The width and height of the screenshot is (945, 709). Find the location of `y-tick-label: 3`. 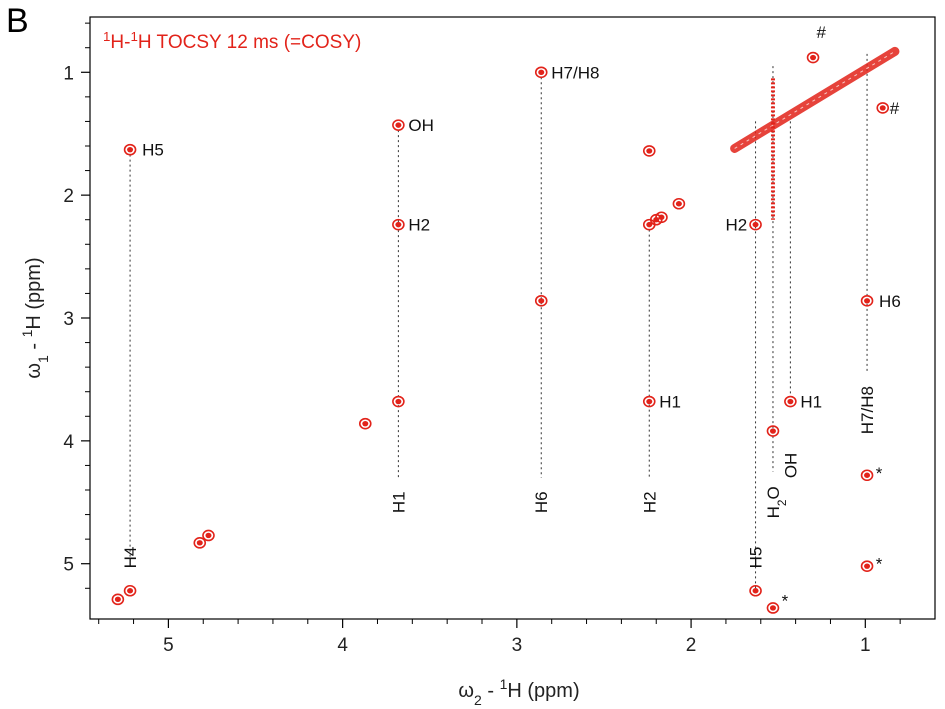

y-tick-label: 3 is located at coordinates (68, 319).